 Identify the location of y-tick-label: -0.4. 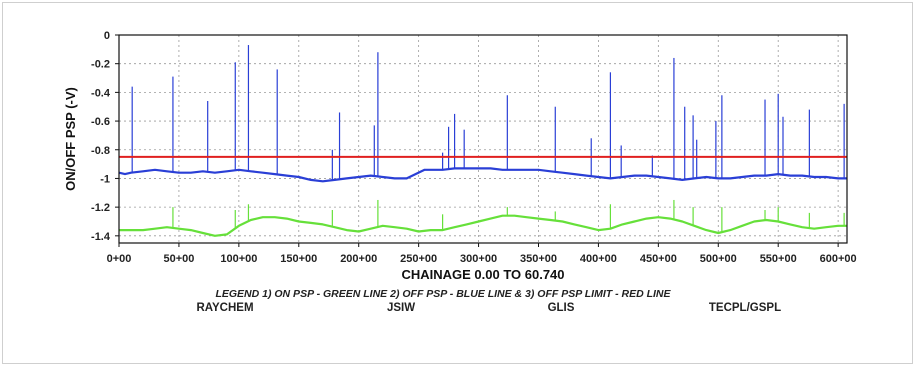
(101, 93).